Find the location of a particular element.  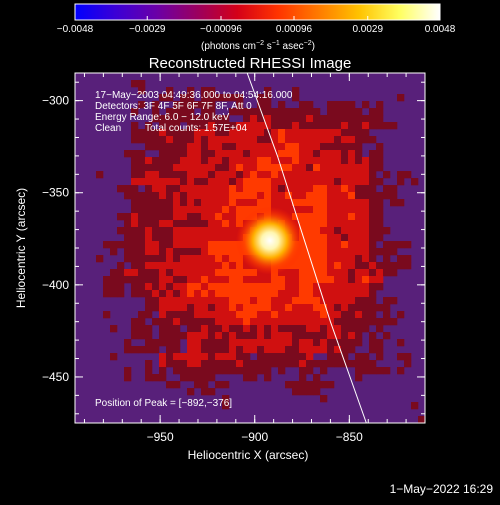

algorithm-label: Clean is located at coordinates (108, 128).